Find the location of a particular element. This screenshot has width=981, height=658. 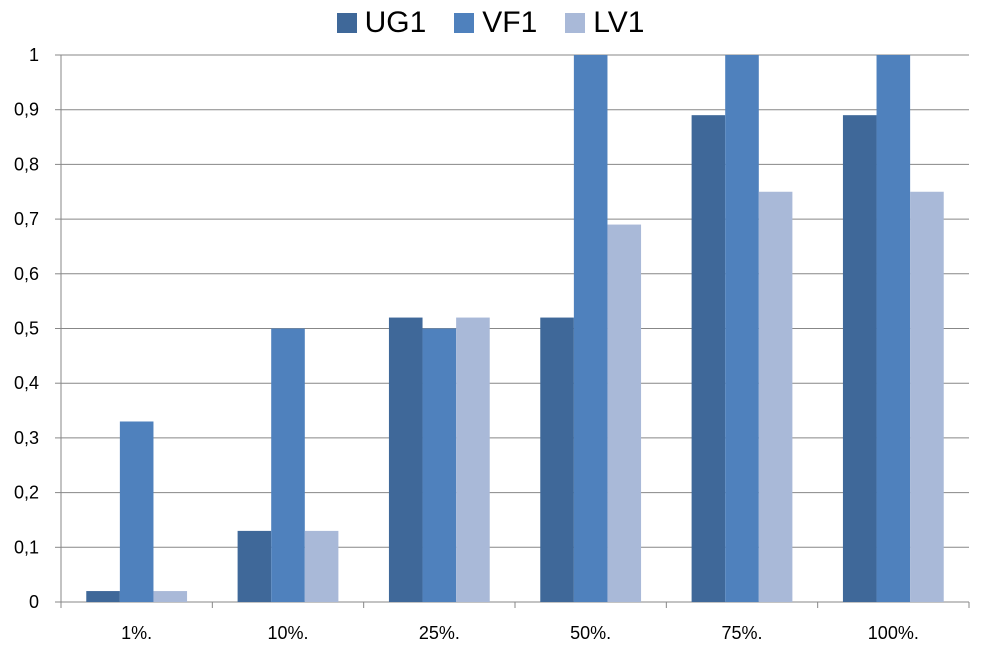

y-tick-label: 0,5 is located at coordinates (26, 329).